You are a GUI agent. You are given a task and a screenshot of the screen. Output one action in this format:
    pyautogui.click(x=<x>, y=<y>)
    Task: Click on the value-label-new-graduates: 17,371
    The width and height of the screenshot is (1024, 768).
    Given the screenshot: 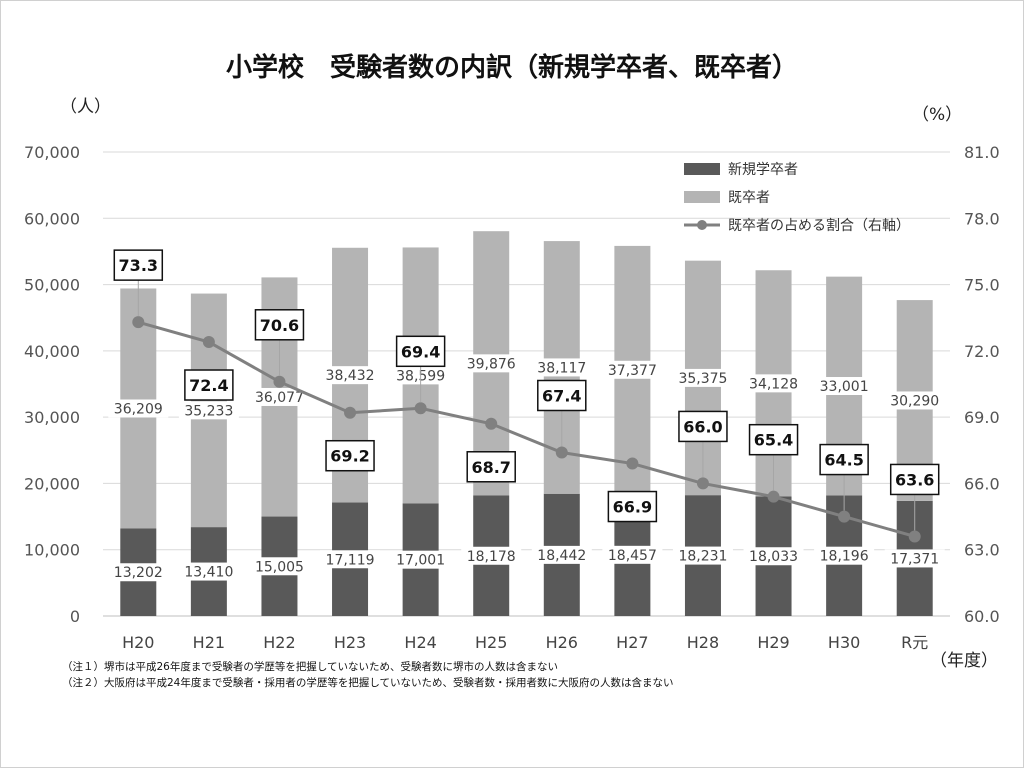 What is the action you would take?
    pyautogui.click(x=914, y=559)
    